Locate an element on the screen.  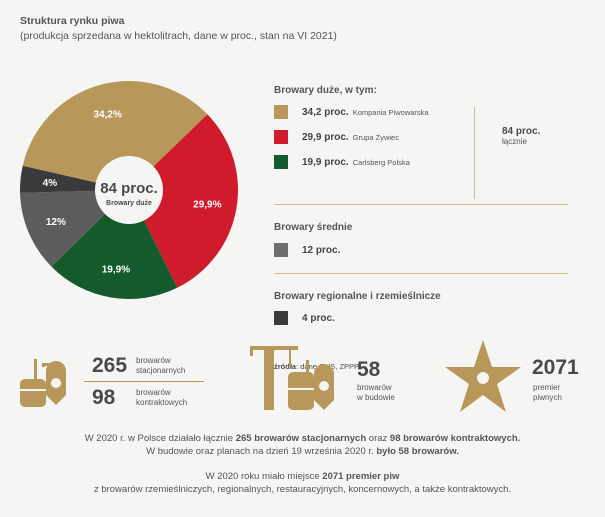
stat-contract-number: 98 is located at coordinates (104, 397).